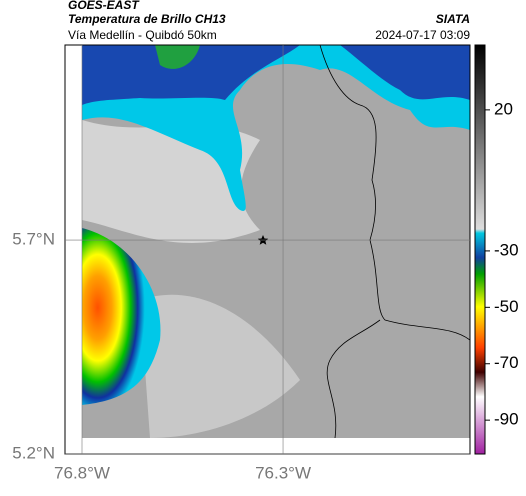 The image size is (526, 496). Describe the element at coordinates (33, 239) in the screenshot. I see `lat-tick-label: 5.7°N` at that location.